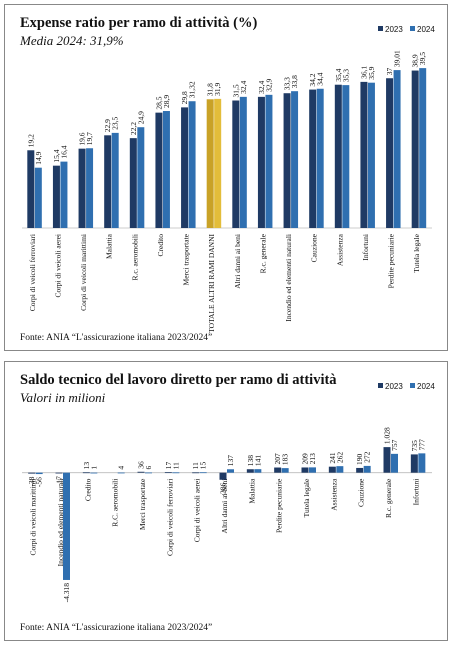  I want to click on value-label: 39,5, so click(422, 58).